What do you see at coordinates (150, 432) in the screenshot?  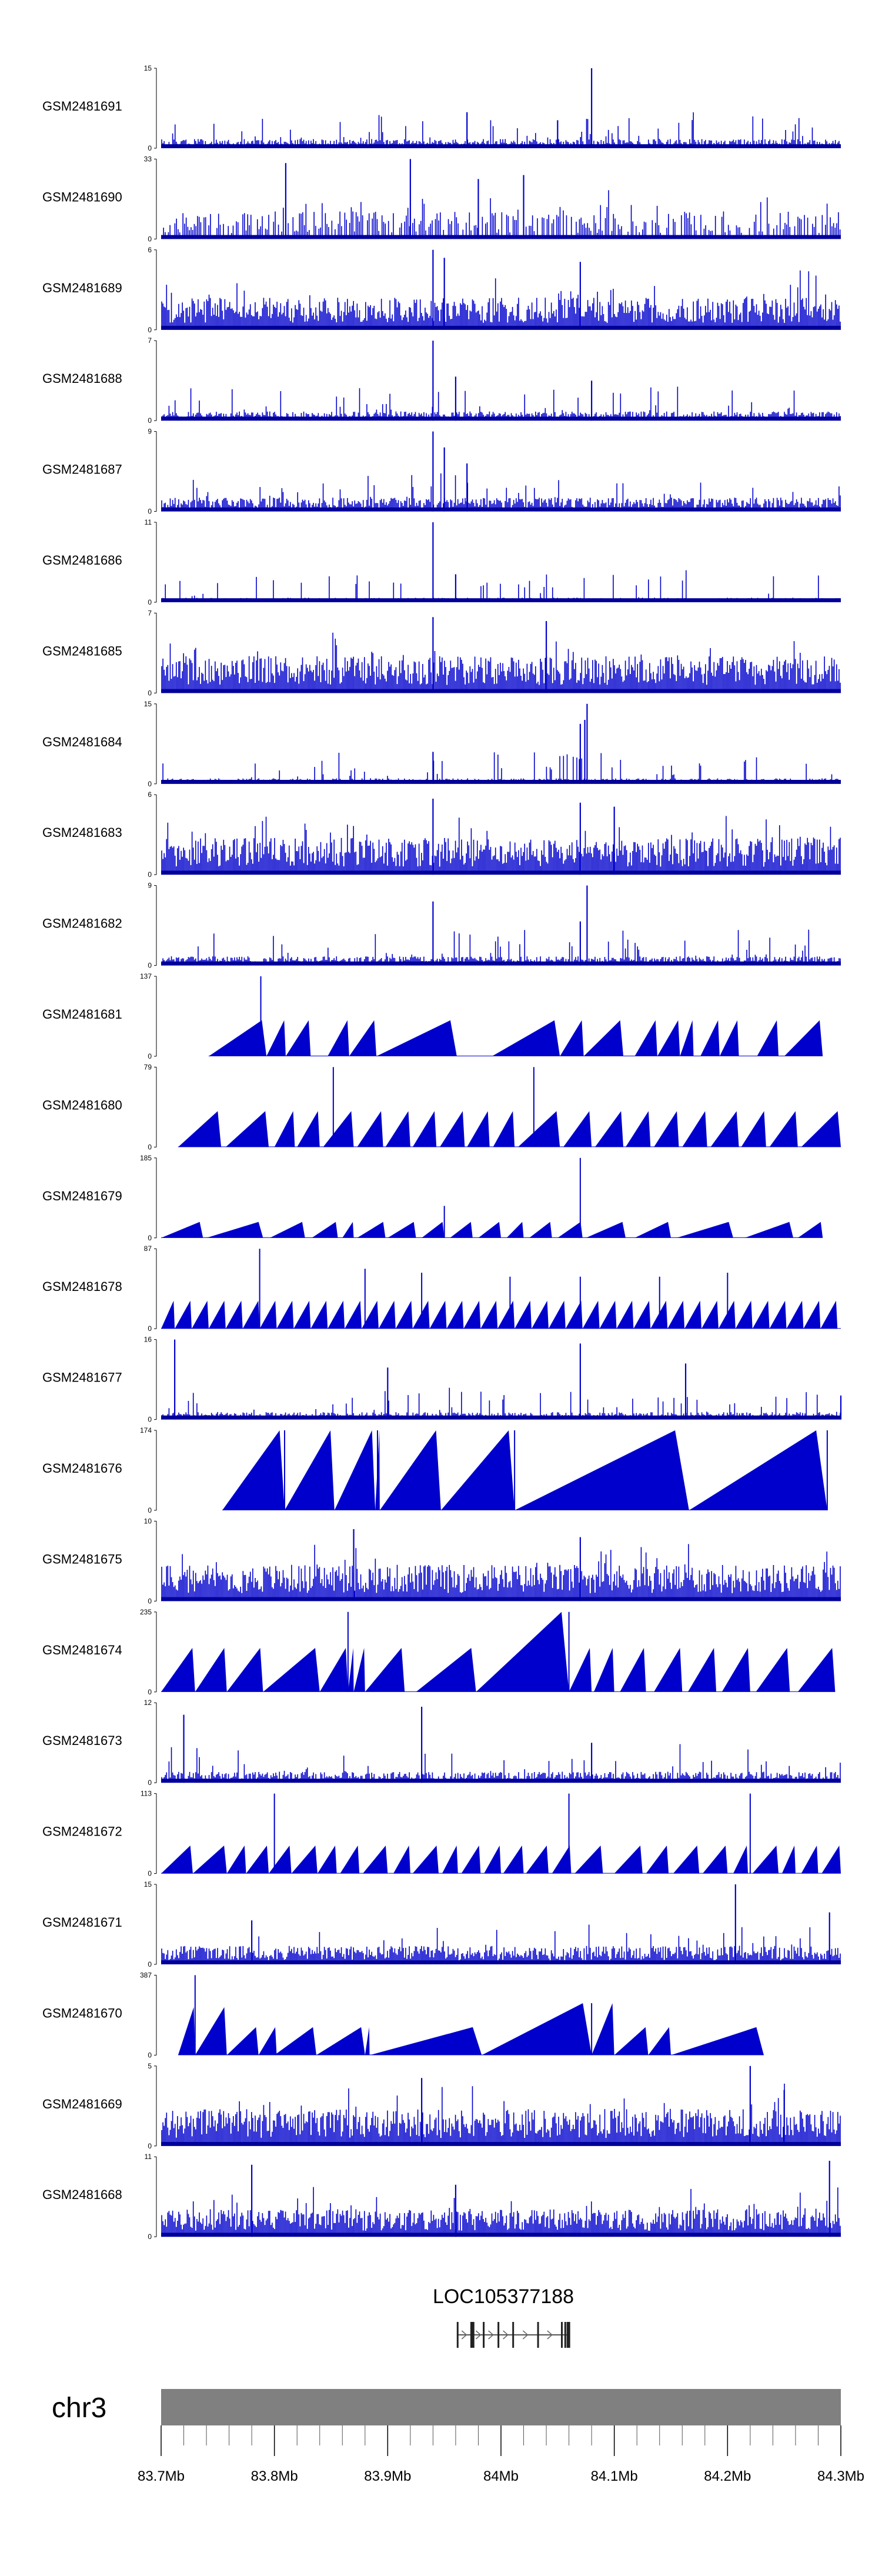 I see `y-max-label: 9` at bounding box center [150, 432].